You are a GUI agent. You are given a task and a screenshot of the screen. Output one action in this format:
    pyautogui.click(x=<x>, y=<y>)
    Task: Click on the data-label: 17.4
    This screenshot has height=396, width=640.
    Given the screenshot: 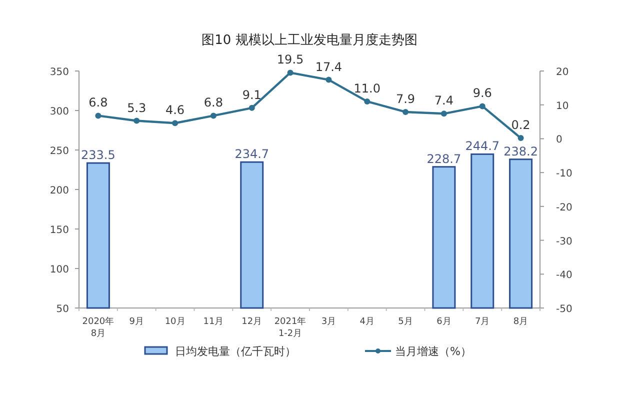 What is the action you would take?
    pyautogui.click(x=328, y=67)
    